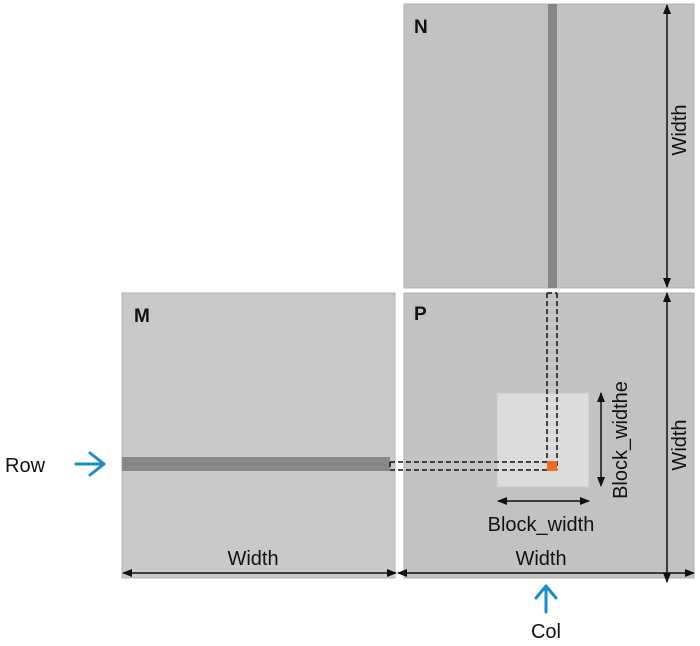 This screenshot has height=646, width=700. Describe the element at coordinates (680, 444) in the screenshot. I see `matrix-p-dim-label-vertical: Width` at that location.